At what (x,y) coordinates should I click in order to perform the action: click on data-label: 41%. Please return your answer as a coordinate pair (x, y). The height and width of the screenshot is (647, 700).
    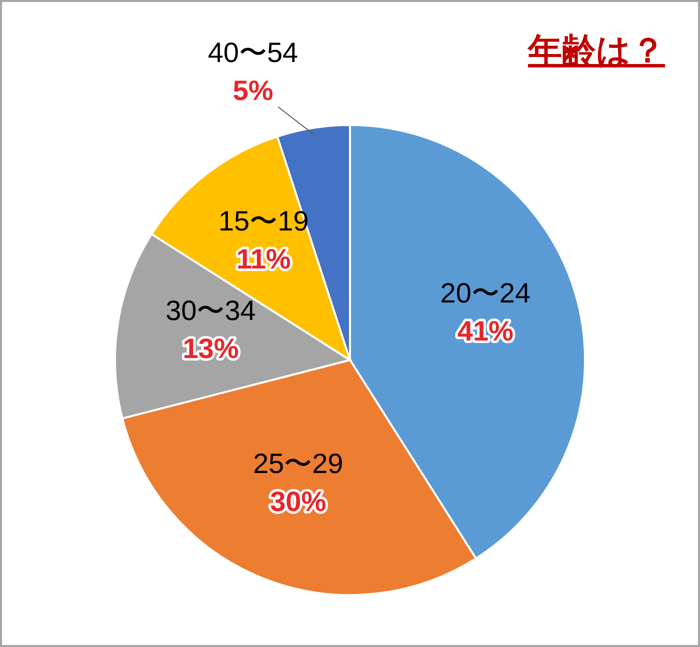
    Looking at the image, I should click on (485, 331).